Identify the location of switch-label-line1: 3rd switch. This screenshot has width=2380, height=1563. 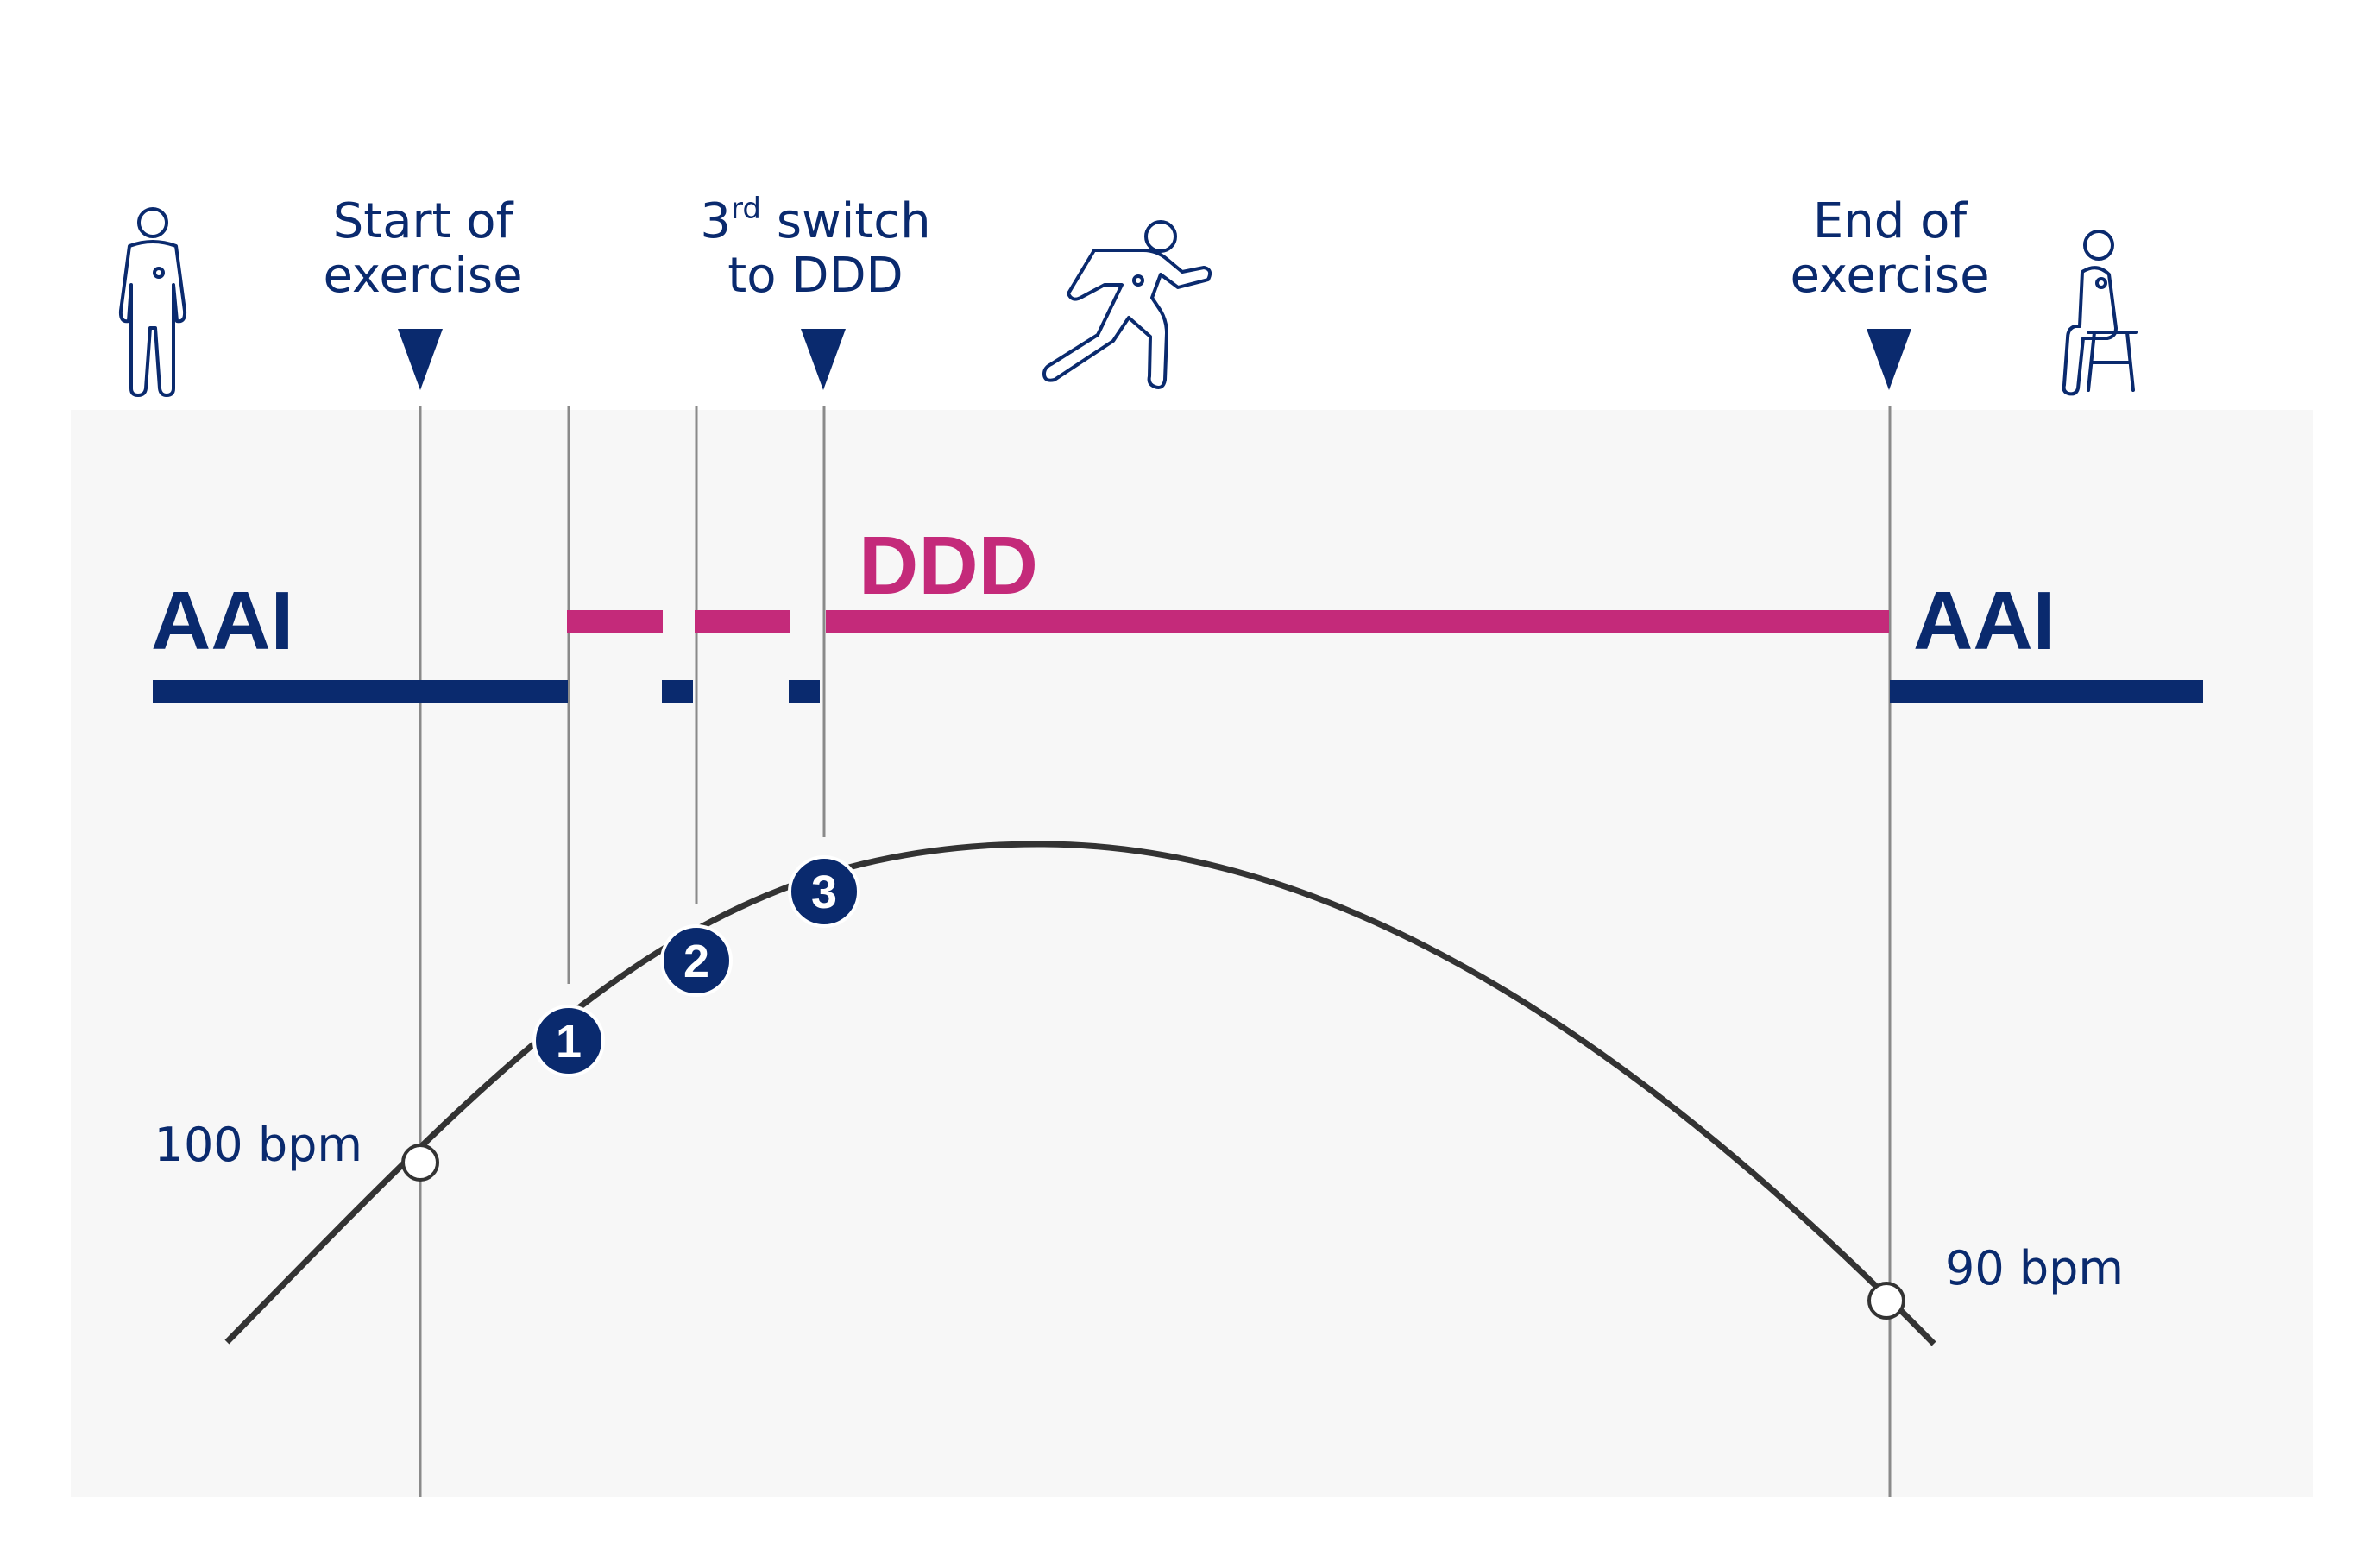
(815, 220).